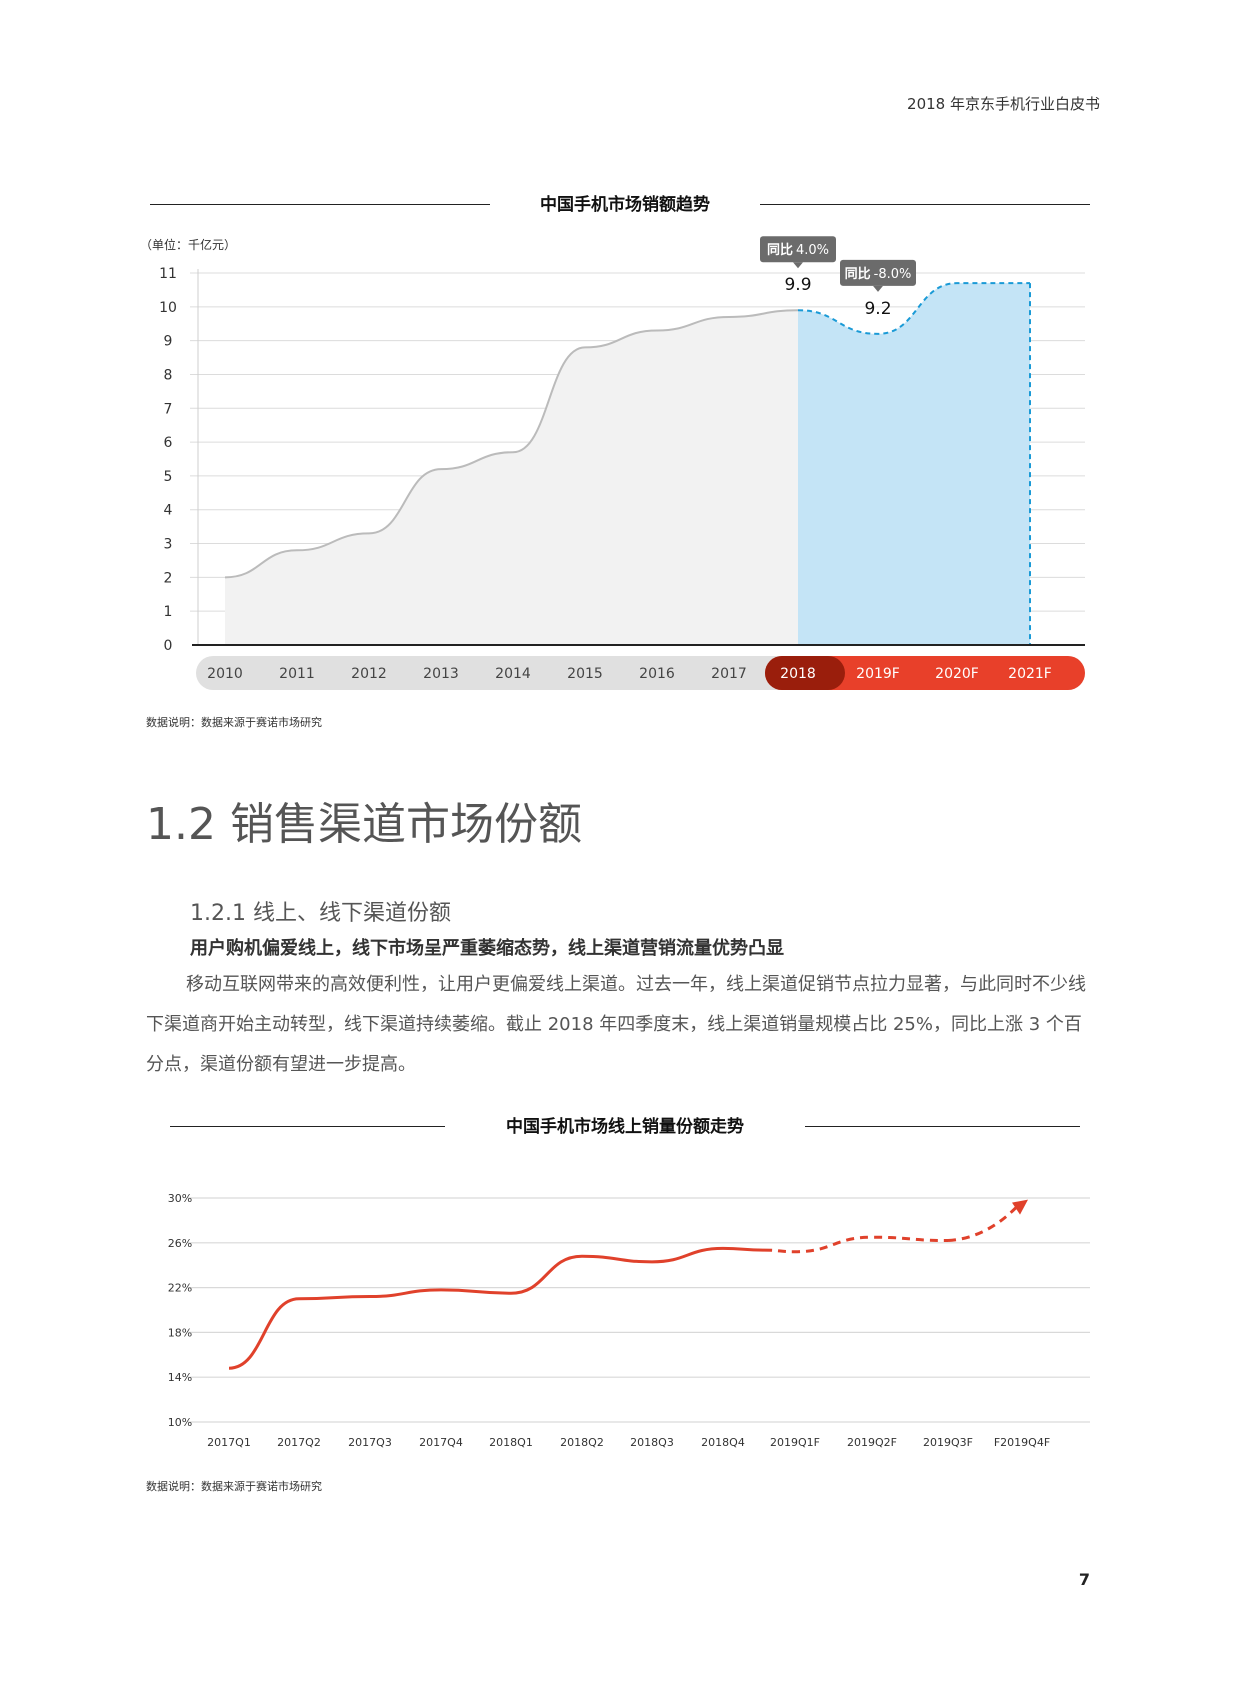  What do you see at coordinates (320, 913) in the screenshot?
I see `subsection-title: 1.2.1 线上、线下渠道份额` at bounding box center [320, 913].